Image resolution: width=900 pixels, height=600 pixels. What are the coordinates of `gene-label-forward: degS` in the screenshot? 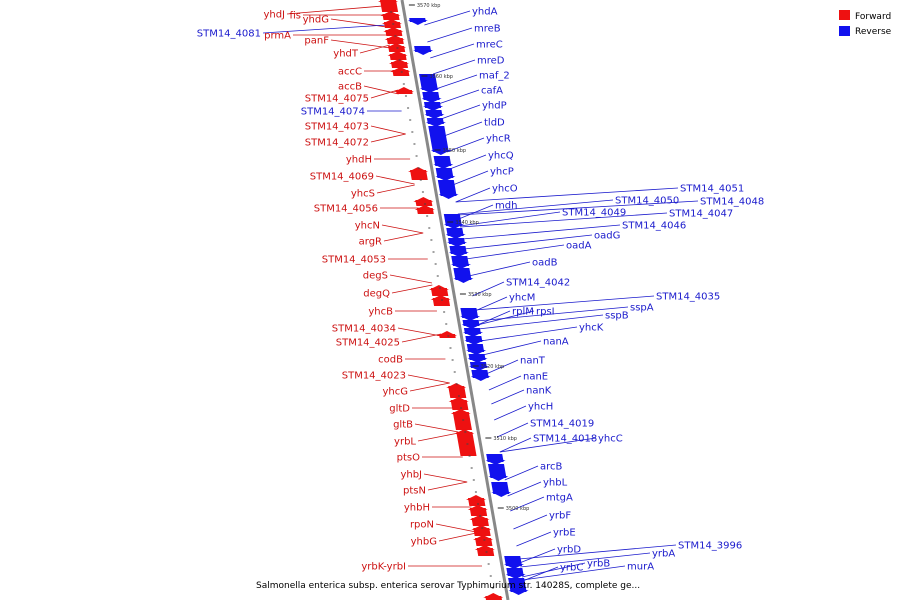 It's located at (375, 276).